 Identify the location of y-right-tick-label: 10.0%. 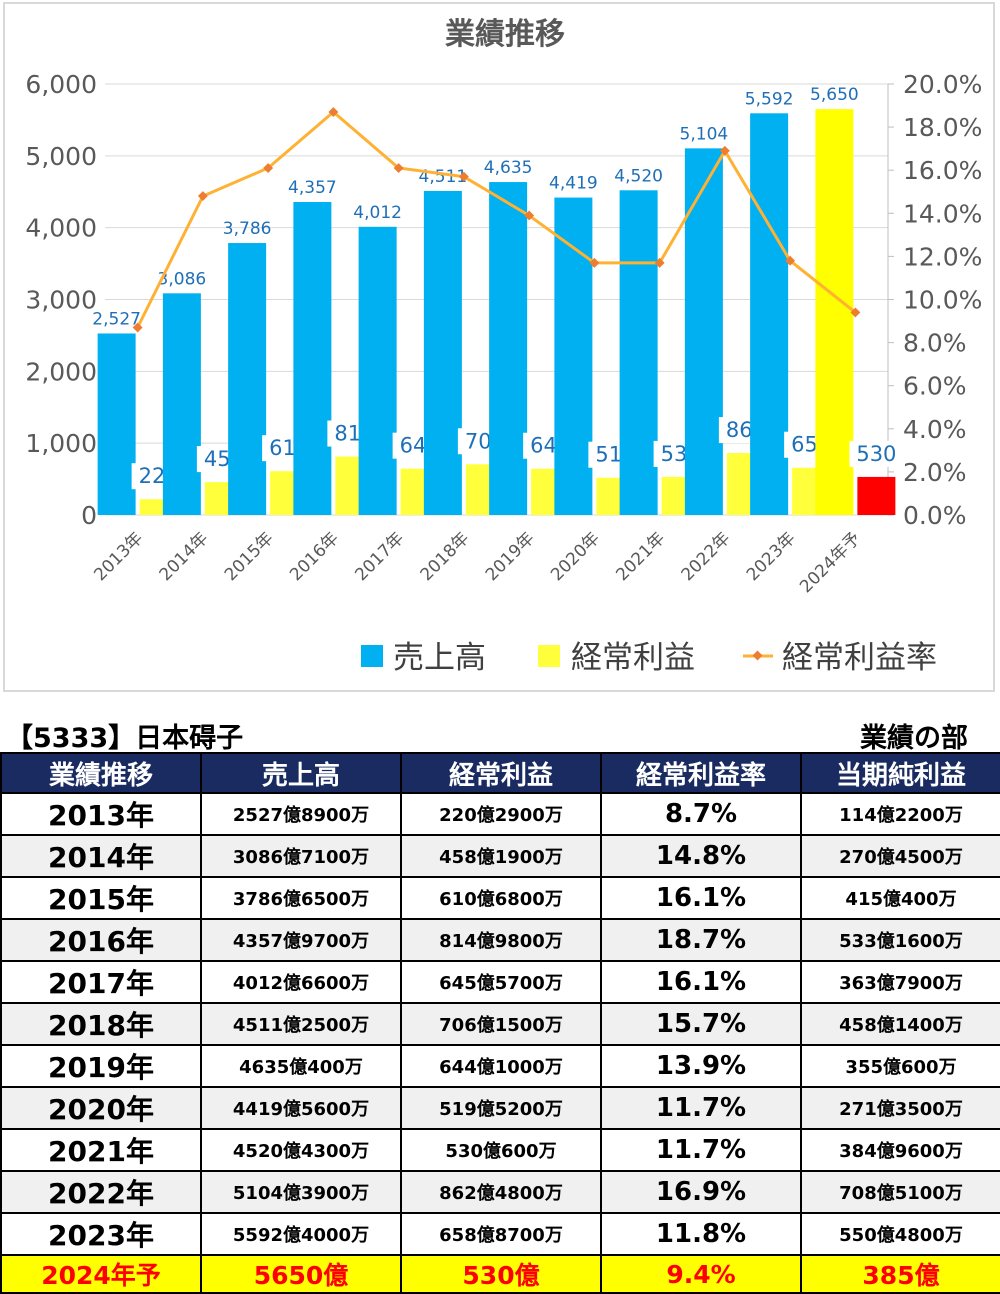
(942, 300).